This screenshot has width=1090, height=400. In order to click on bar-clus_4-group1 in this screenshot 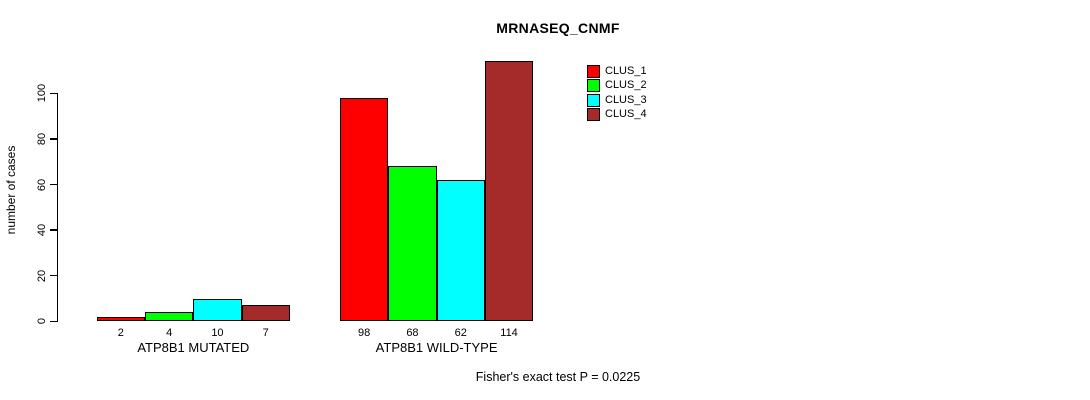, I will do `click(265, 313)`.